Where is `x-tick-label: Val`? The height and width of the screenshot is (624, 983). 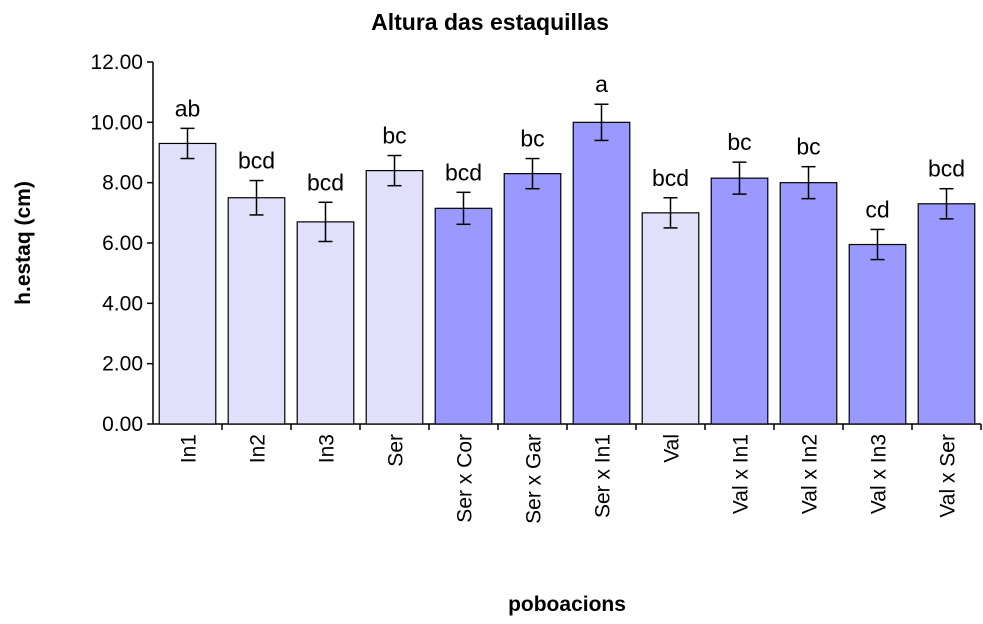
x-tick-label: Val is located at coordinates (672, 448).